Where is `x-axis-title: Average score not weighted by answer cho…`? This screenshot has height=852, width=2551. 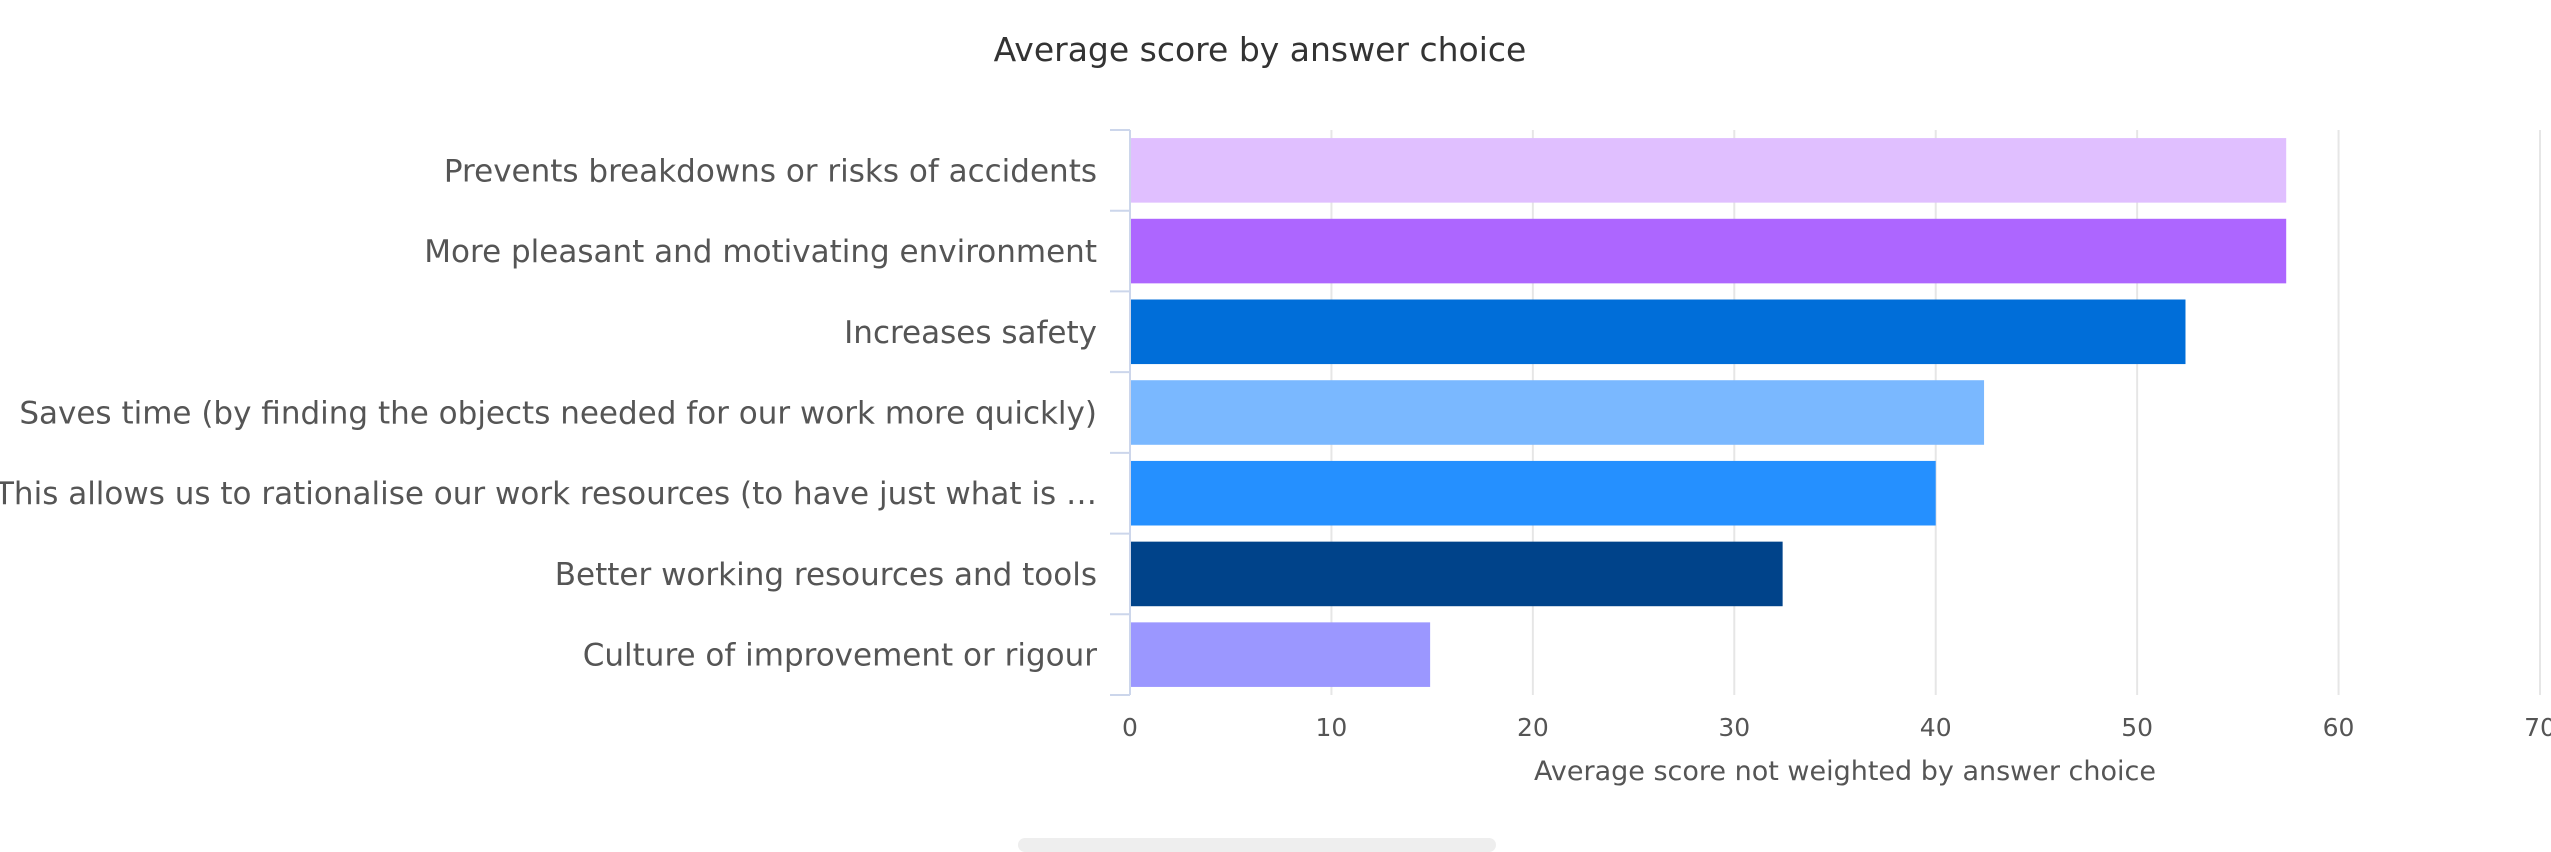 x-axis-title: Average score not weighted by answer cho… is located at coordinates (1845, 771).